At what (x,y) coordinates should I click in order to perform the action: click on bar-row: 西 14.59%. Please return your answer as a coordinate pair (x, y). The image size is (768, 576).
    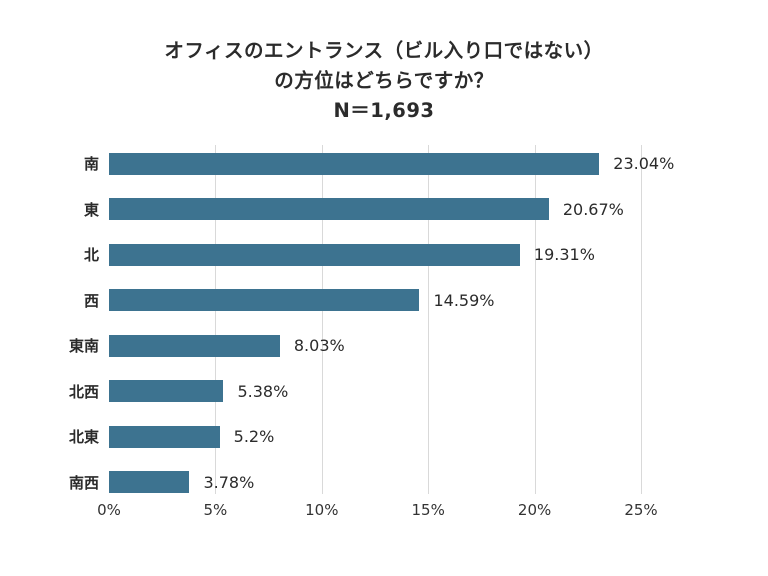
    Looking at the image, I should click on (384, 301).